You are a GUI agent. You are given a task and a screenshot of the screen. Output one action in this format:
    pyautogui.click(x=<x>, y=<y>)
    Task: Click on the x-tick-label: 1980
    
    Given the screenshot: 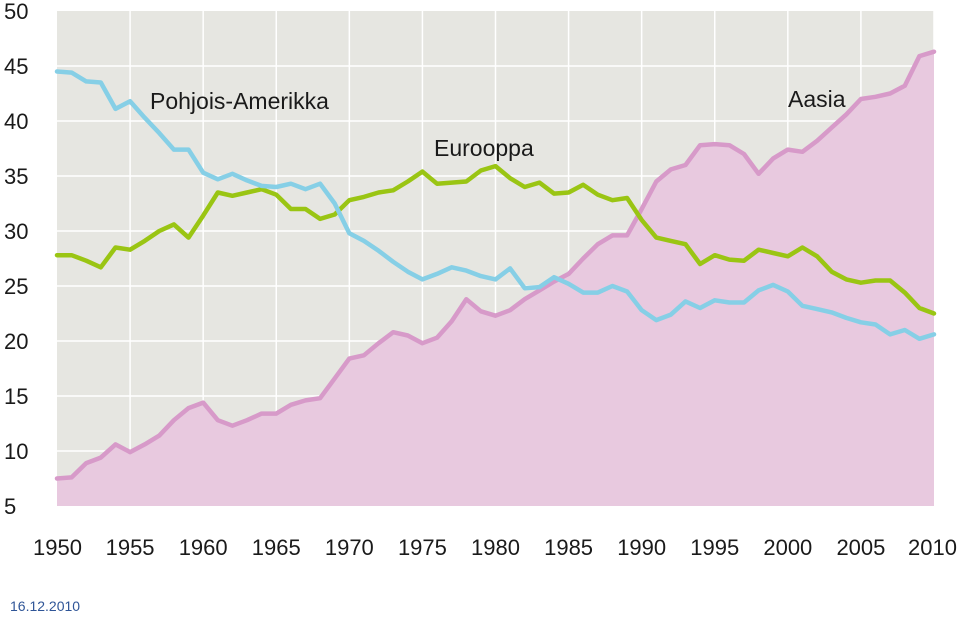 What is the action you would take?
    pyautogui.click(x=495, y=547)
    